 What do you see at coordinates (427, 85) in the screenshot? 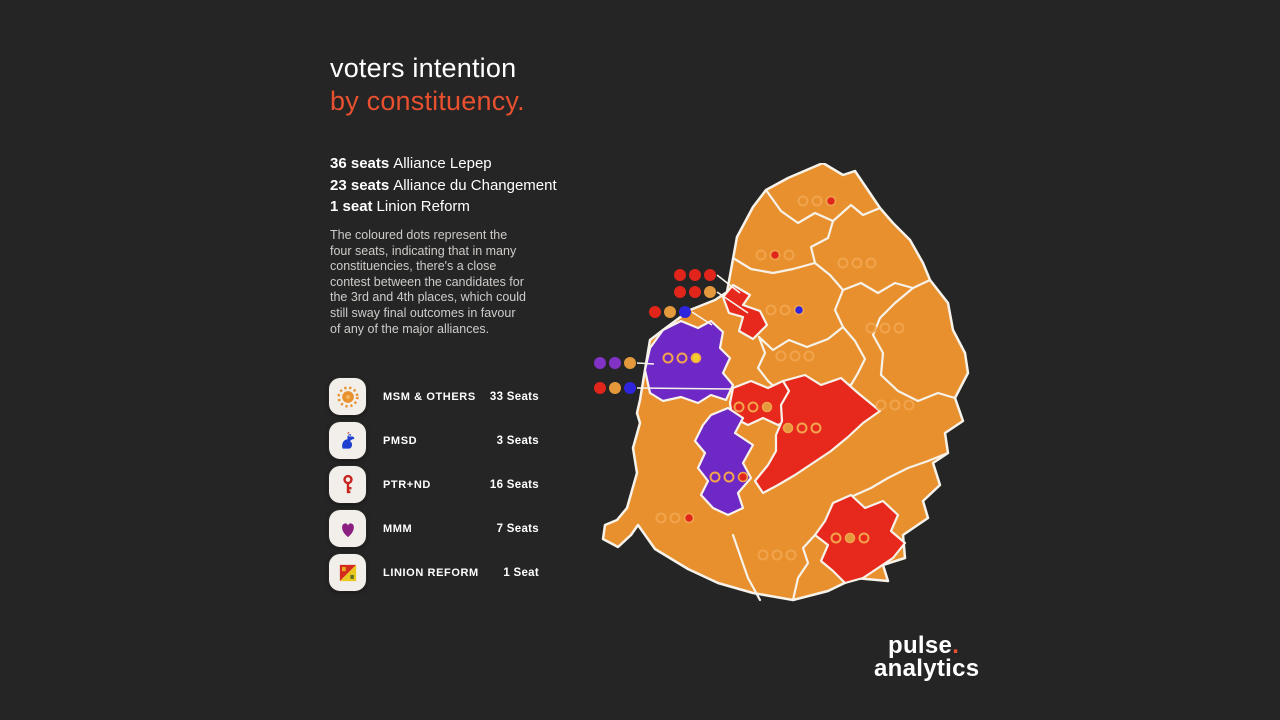
I see `page-title: voters intention by constituency.` at bounding box center [427, 85].